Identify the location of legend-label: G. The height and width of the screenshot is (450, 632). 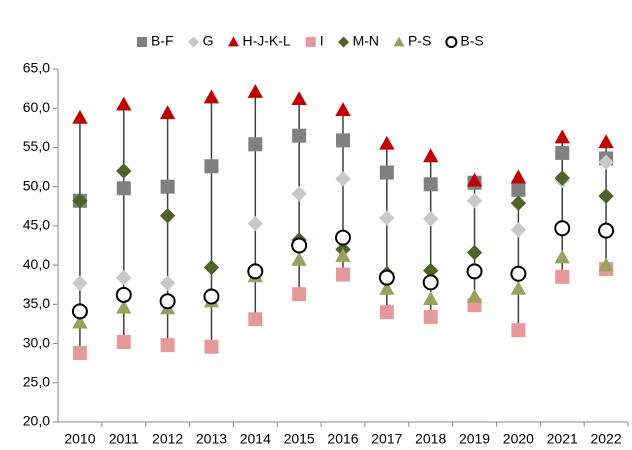
(208, 41).